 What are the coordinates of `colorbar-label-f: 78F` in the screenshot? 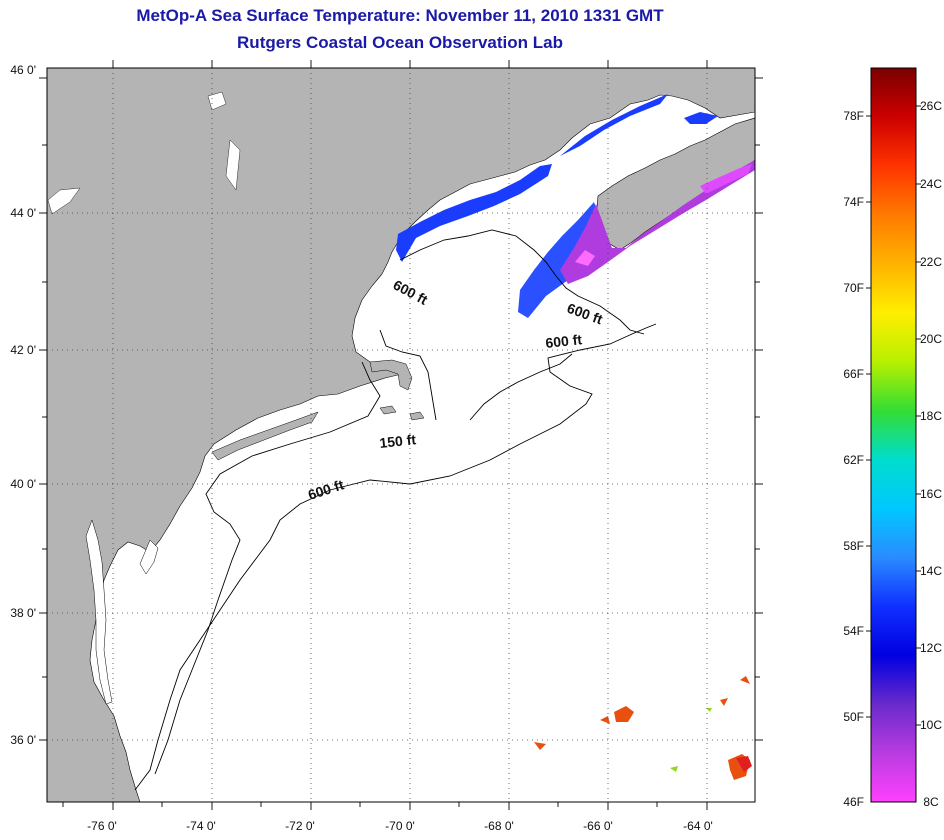 It's located at (853, 116).